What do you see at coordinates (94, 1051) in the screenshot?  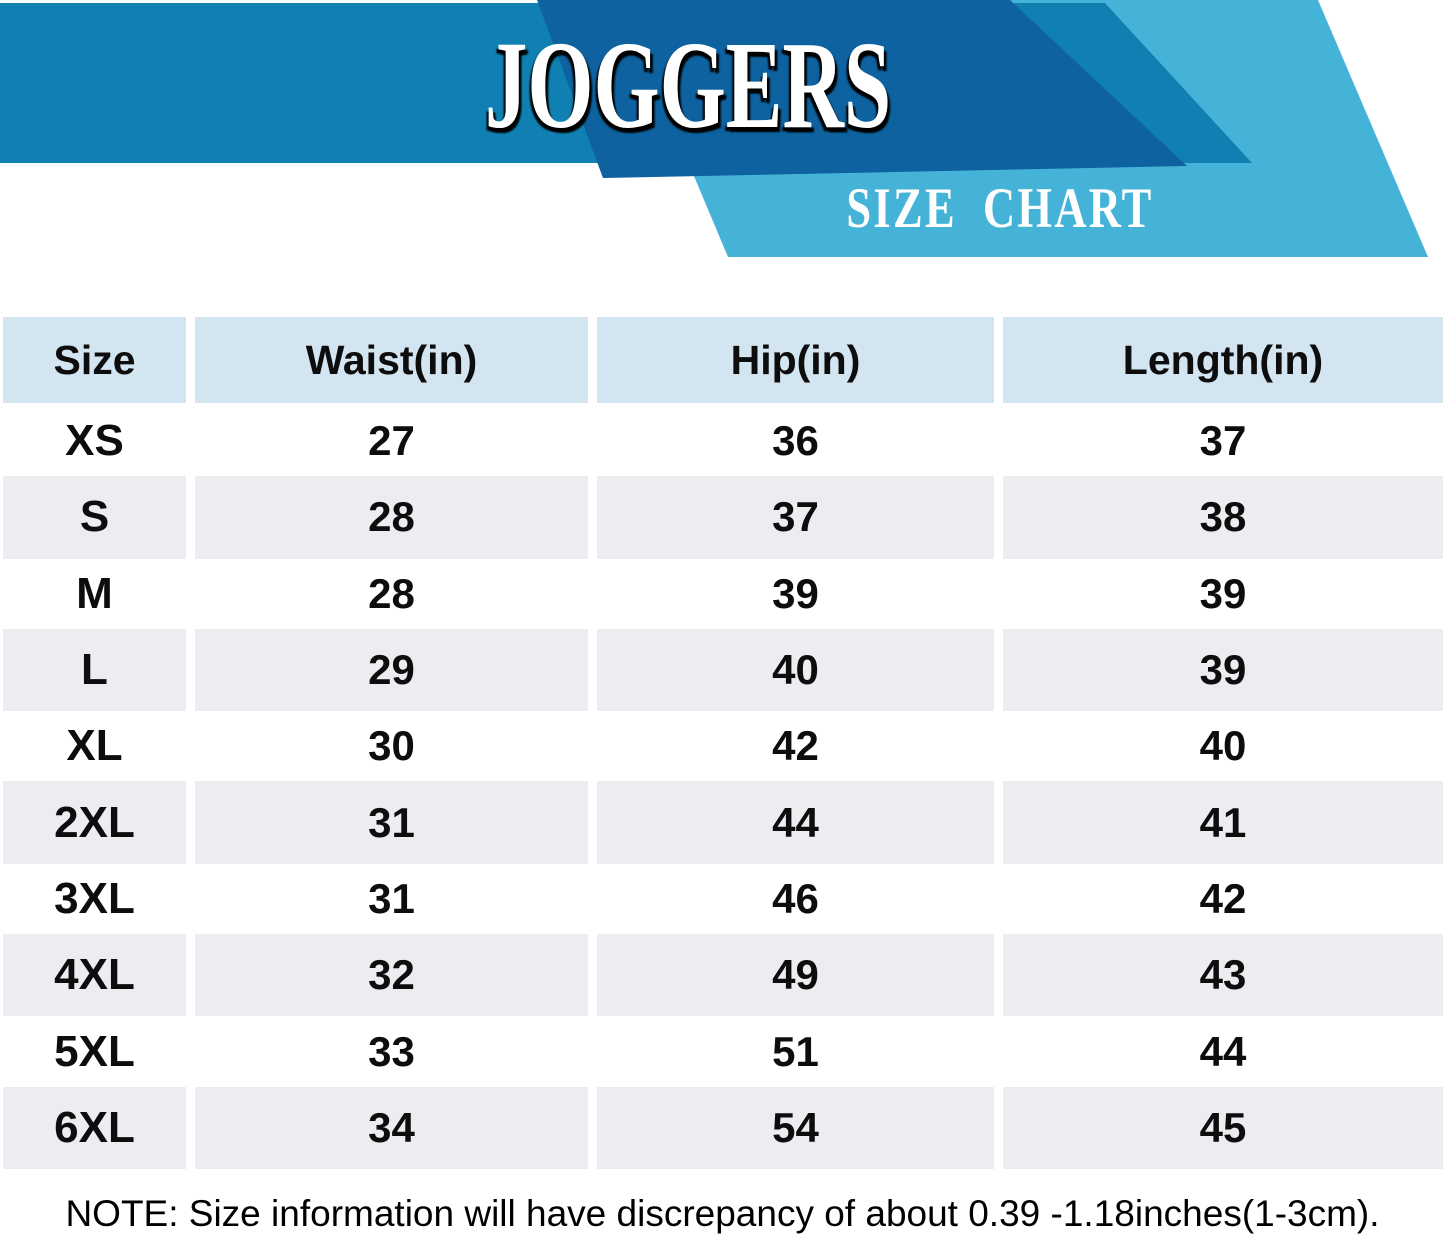 I see `size-cell: 5XL` at bounding box center [94, 1051].